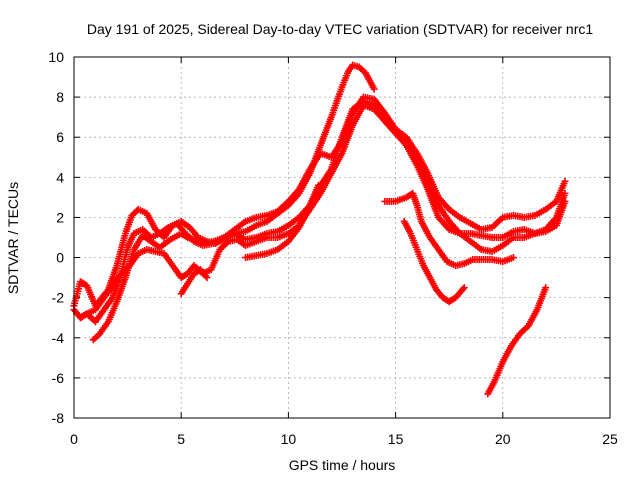 The height and width of the screenshot is (480, 640). I want to click on y-tick-label: -4, so click(58, 338).